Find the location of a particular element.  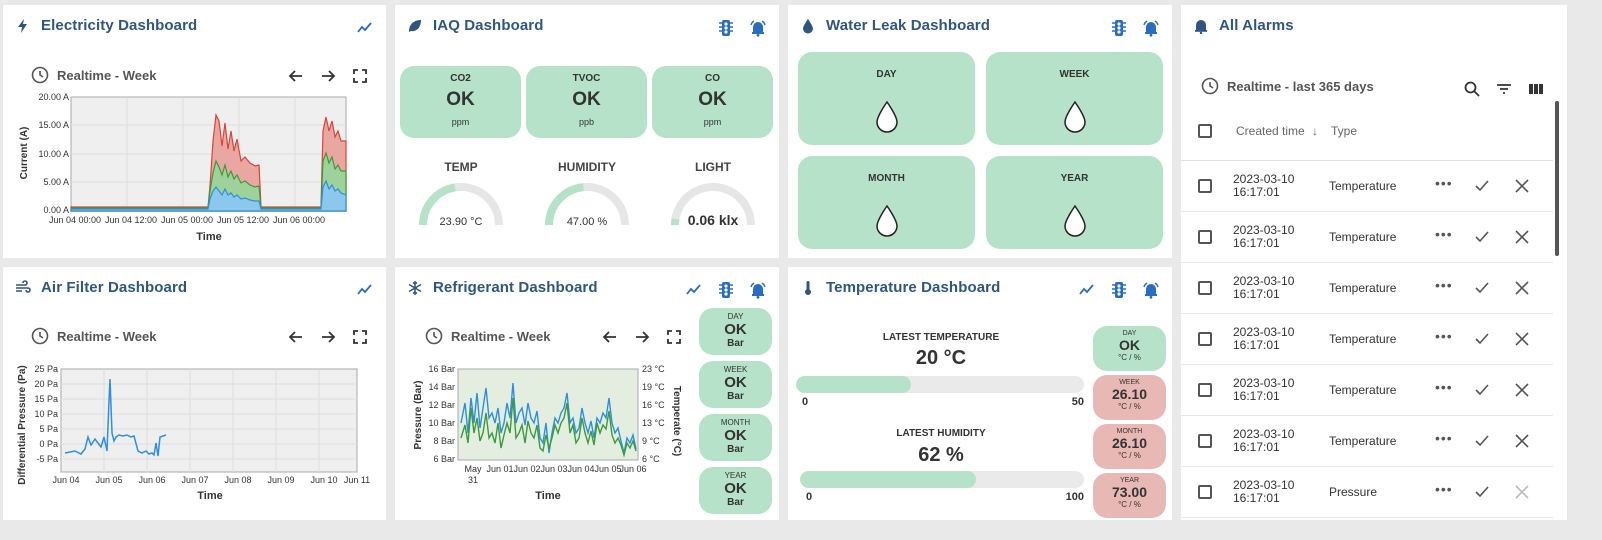

columns-icon is located at coordinates (1536, 89).